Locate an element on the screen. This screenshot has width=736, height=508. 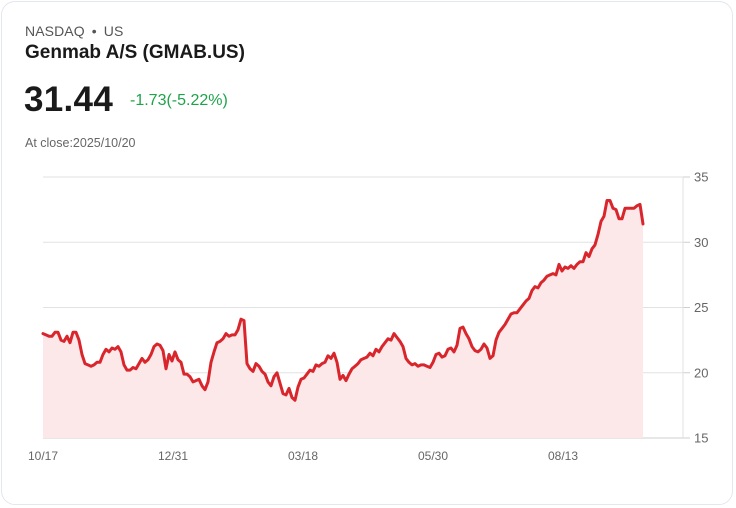
x-axis: 10/17 12/31 03/18 05/30 08/13 is located at coordinates (303, 456).